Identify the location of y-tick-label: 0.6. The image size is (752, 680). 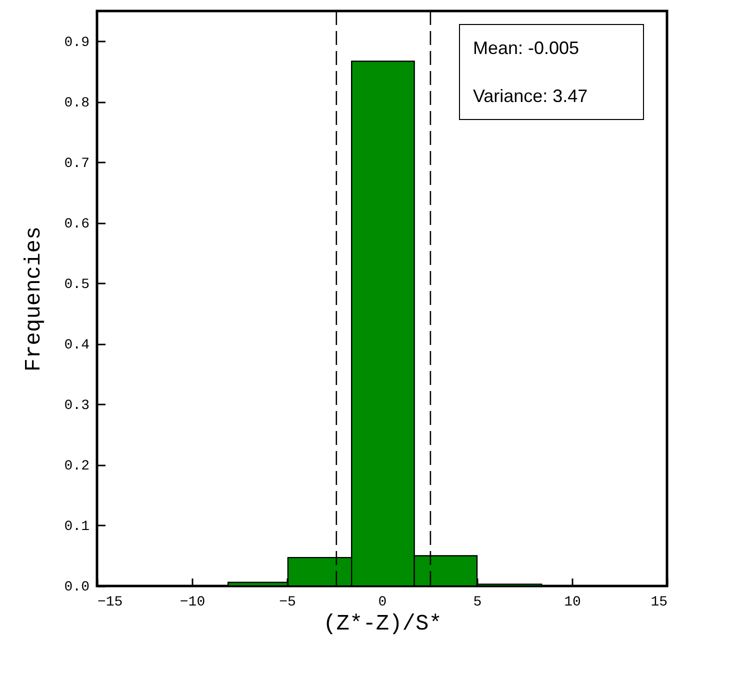
(77, 224).